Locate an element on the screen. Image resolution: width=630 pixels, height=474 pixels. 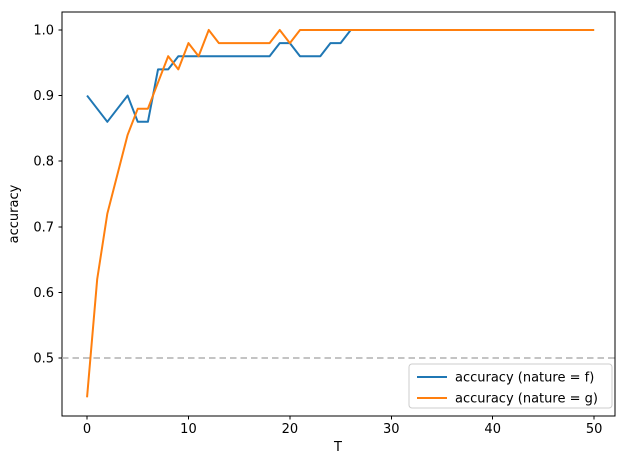
x-tick-label: 30 is located at coordinates (391, 429).